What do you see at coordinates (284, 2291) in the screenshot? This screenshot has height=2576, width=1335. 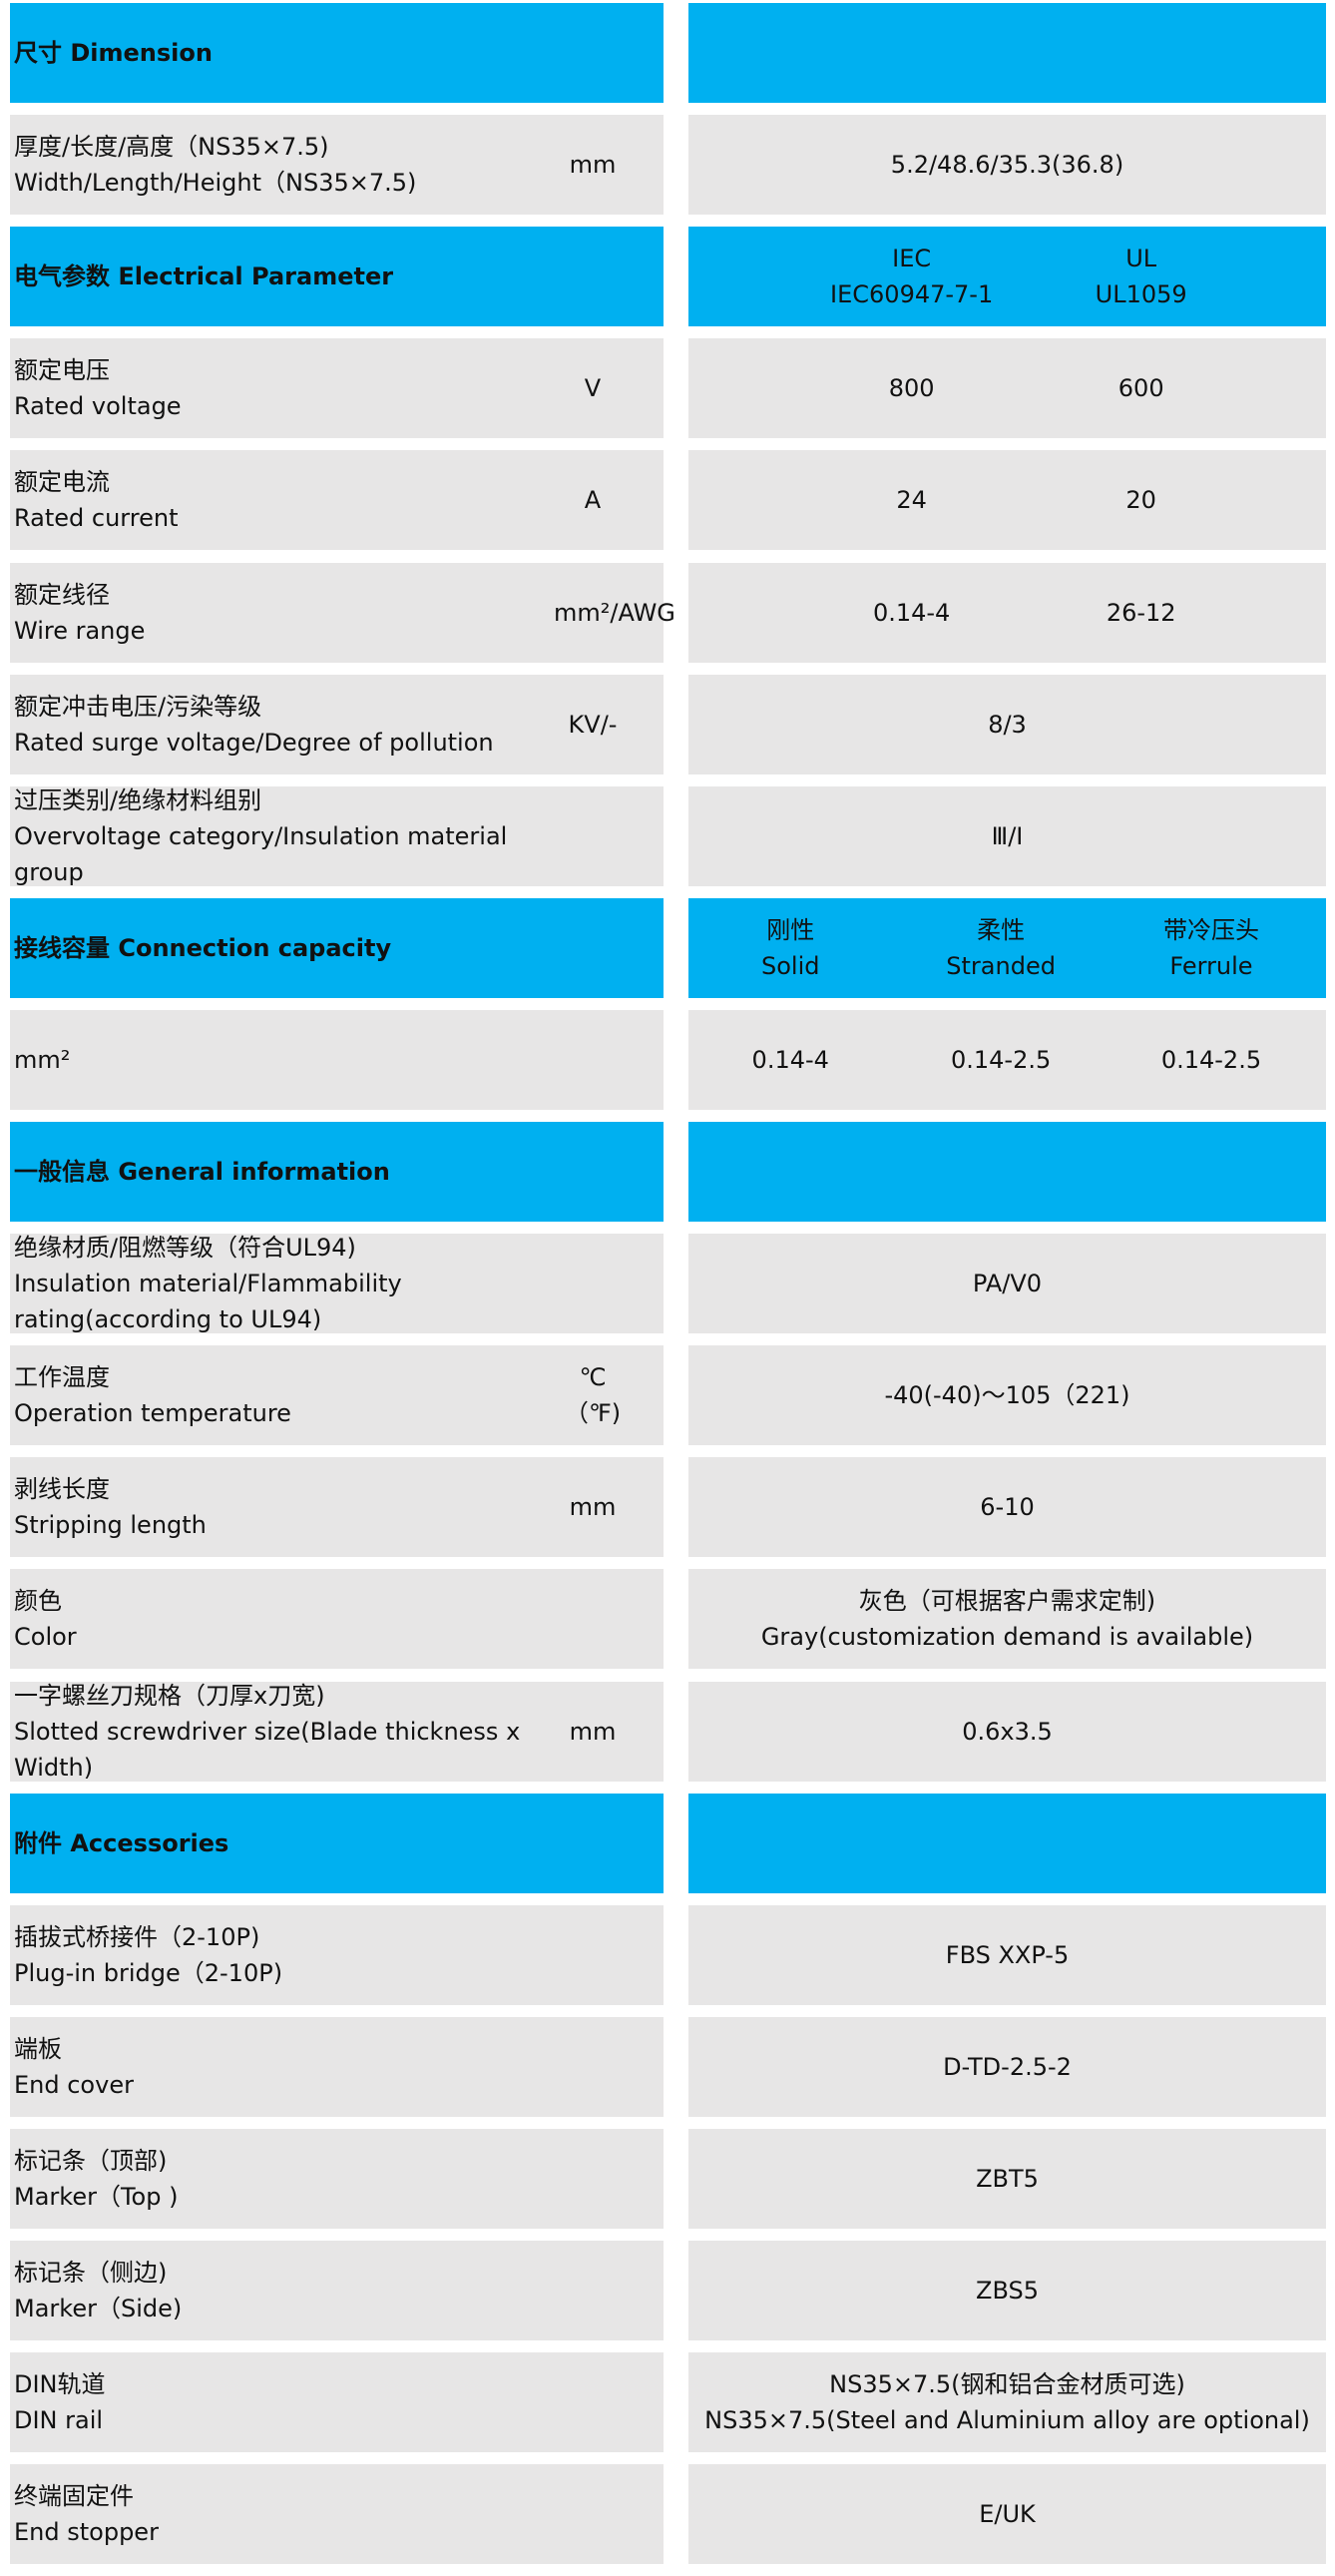 I see `parameter-label: 标记条（侧边) Marker（Side)` at bounding box center [284, 2291].